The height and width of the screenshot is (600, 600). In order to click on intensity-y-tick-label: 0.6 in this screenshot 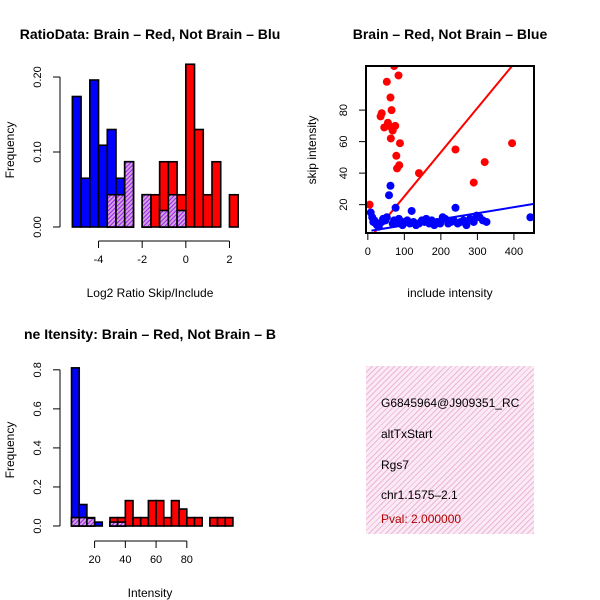, I will do `click(38, 408)`.